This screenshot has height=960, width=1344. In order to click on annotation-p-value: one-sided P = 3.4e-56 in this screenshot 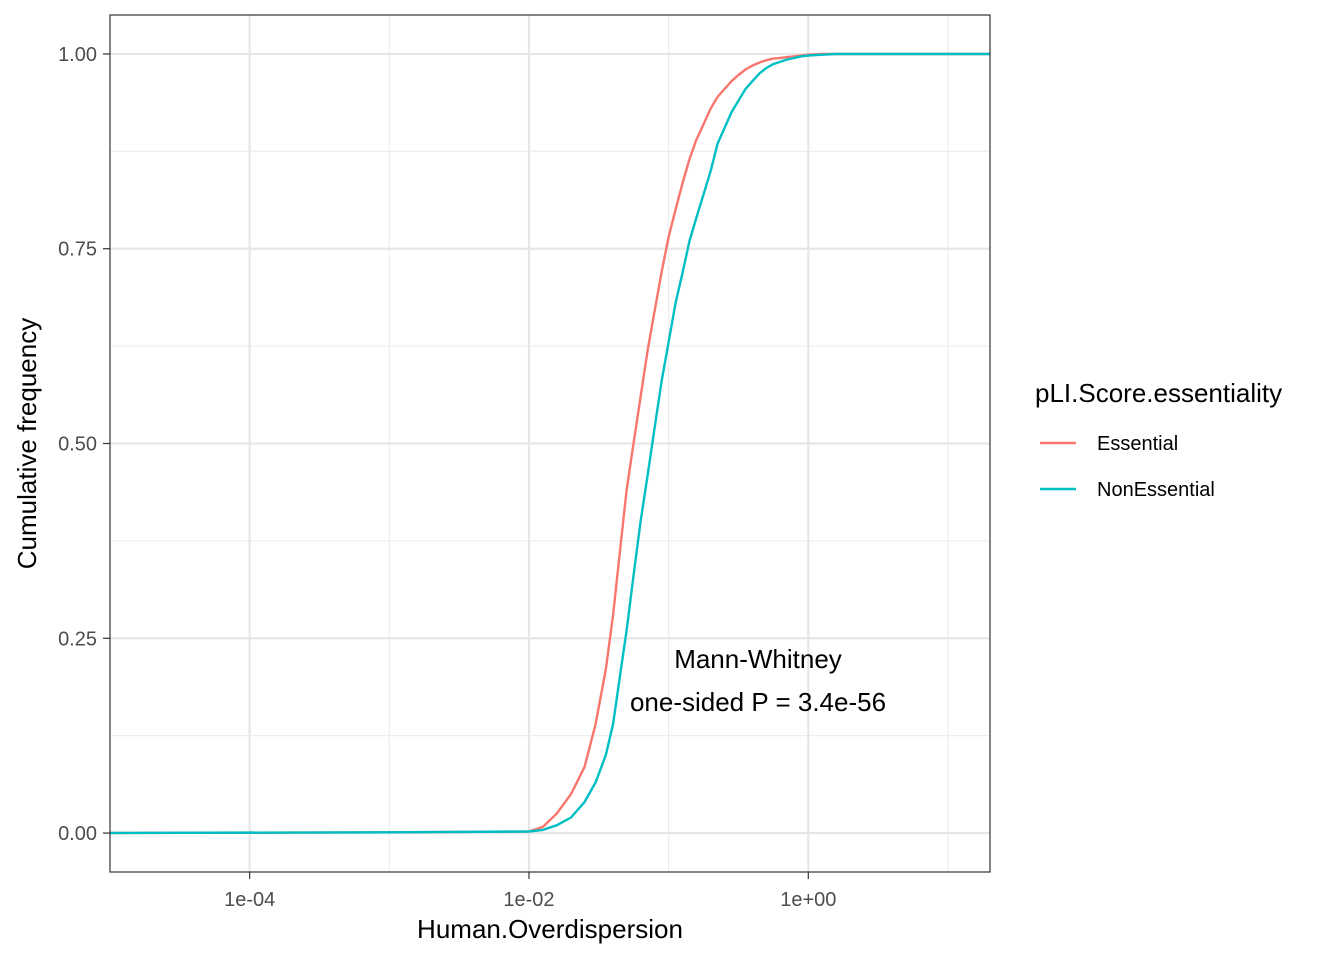, I will do `click(758, 702)`.